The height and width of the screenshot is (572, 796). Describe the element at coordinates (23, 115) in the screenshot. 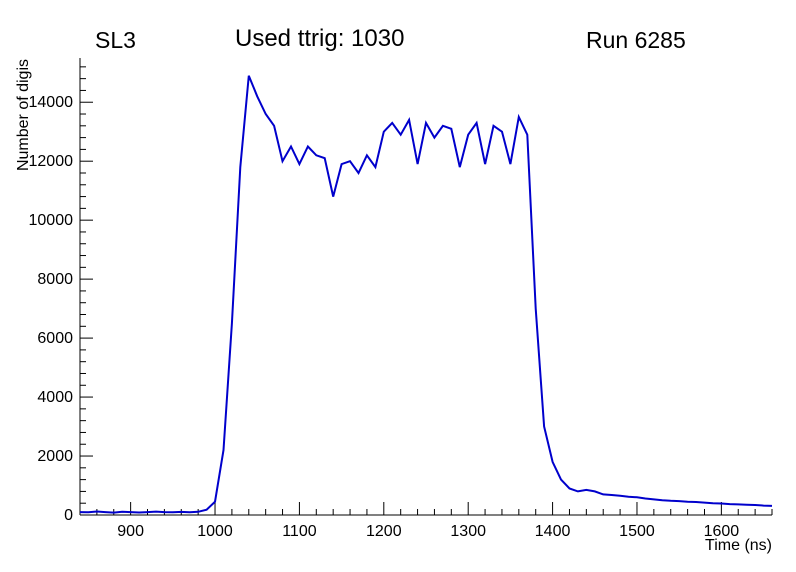

I see `y-axis-title: Number of digis` at that location.